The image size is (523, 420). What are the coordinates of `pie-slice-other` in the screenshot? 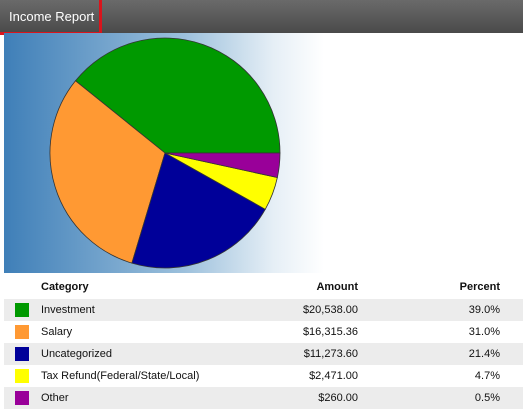 It's located at (222, 165).